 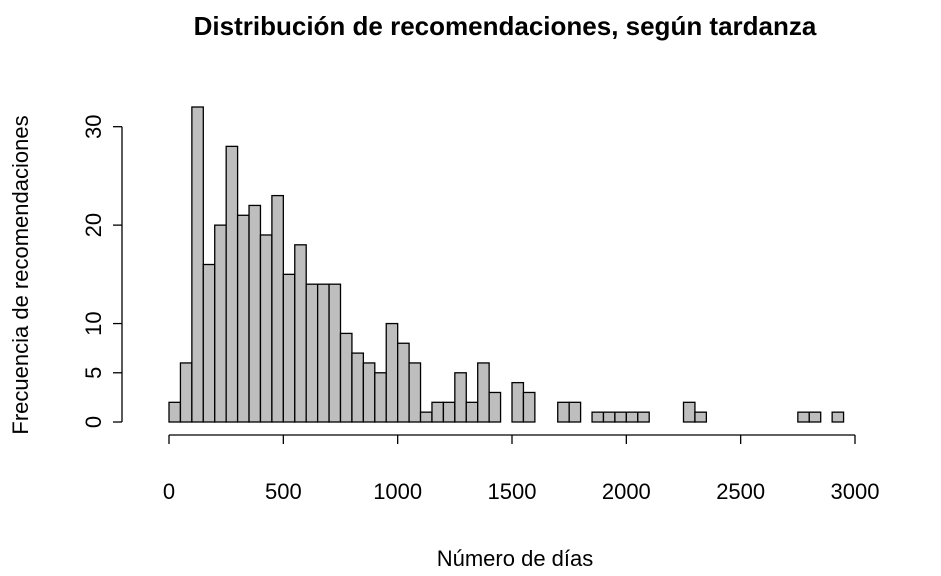 What do you see at coordinates (169, 491) in the screenshot?
I see `x-tick-label: 0` at bounding box center [169, 491].